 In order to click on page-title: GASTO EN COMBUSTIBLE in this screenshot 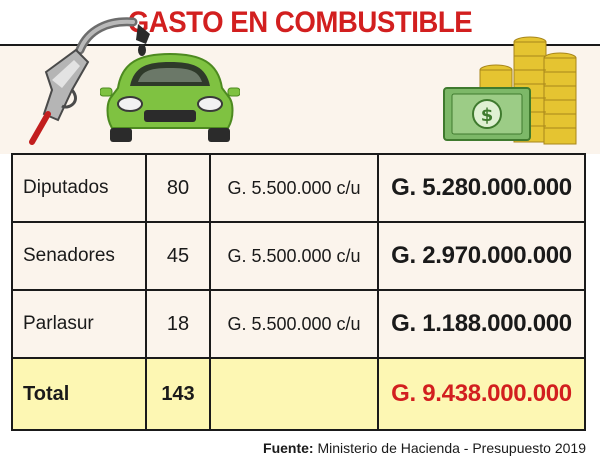, I will do `click(300, 22)`.